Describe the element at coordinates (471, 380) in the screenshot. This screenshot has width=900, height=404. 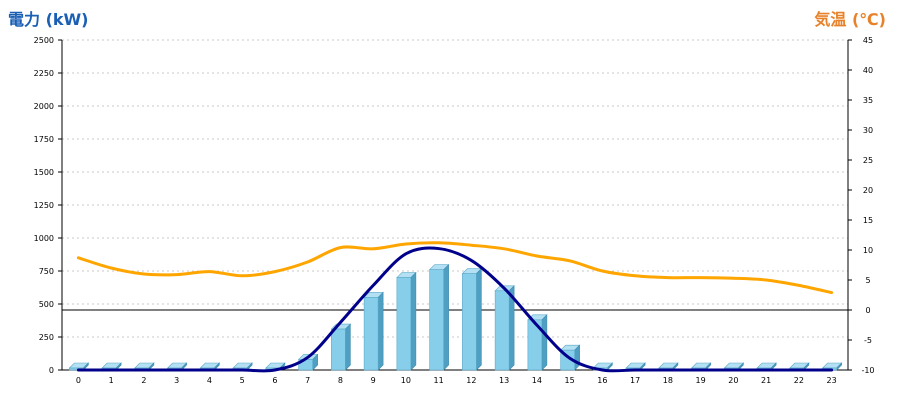
I see `x-tick-label: 12` at that location.